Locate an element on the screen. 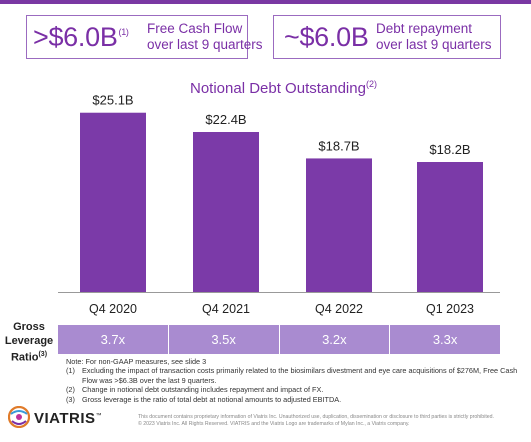  footnote-intro: Note: For non-GAAP measures, see slide 3 is located at coordinates (136, 361).